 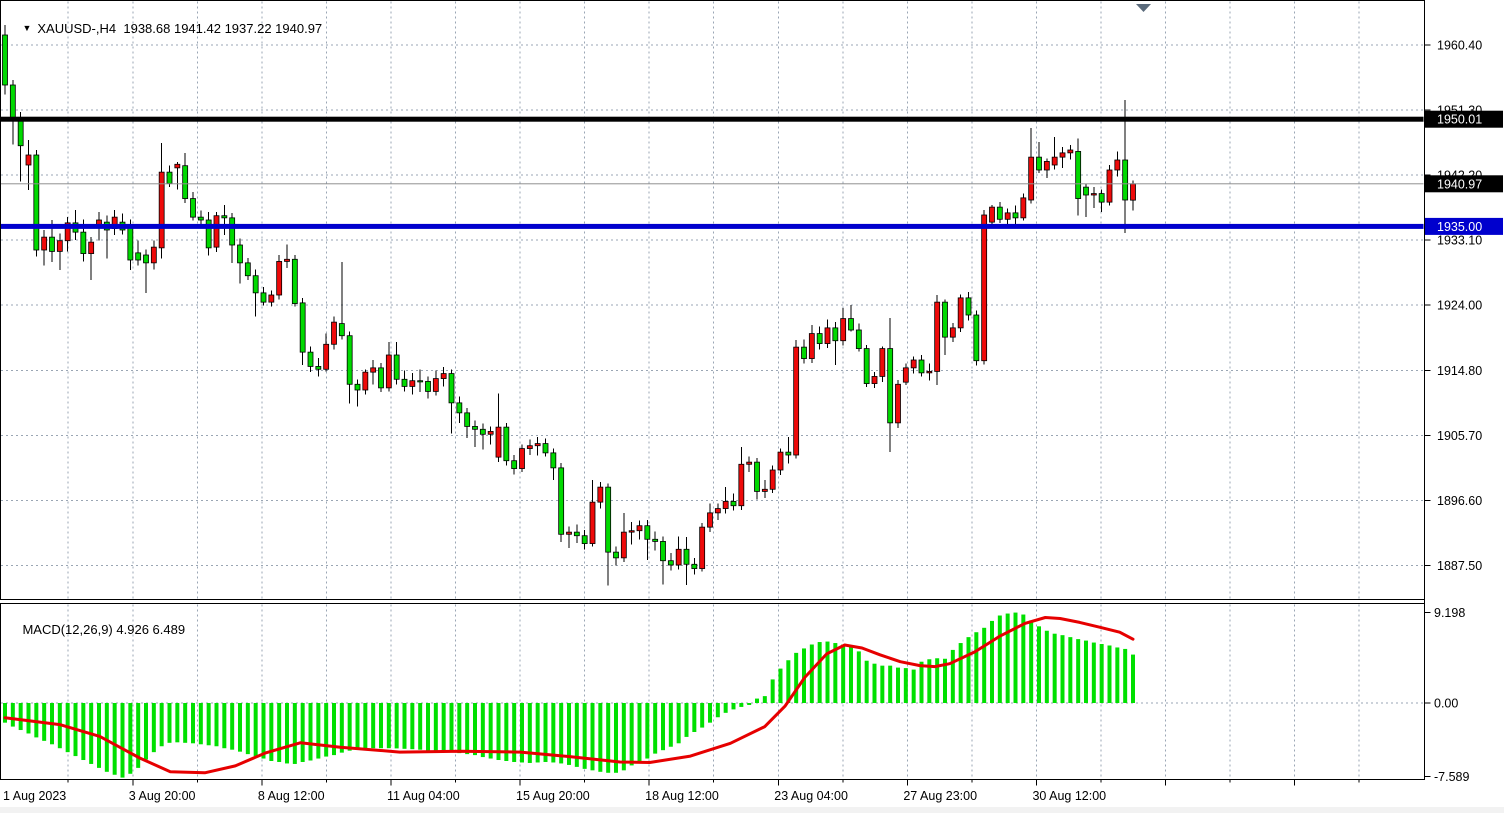 What do you see at coordinates (1459, 120) in the screenshot?
I see `svg-text: 1950.01` at bounding box center [1459, 120].